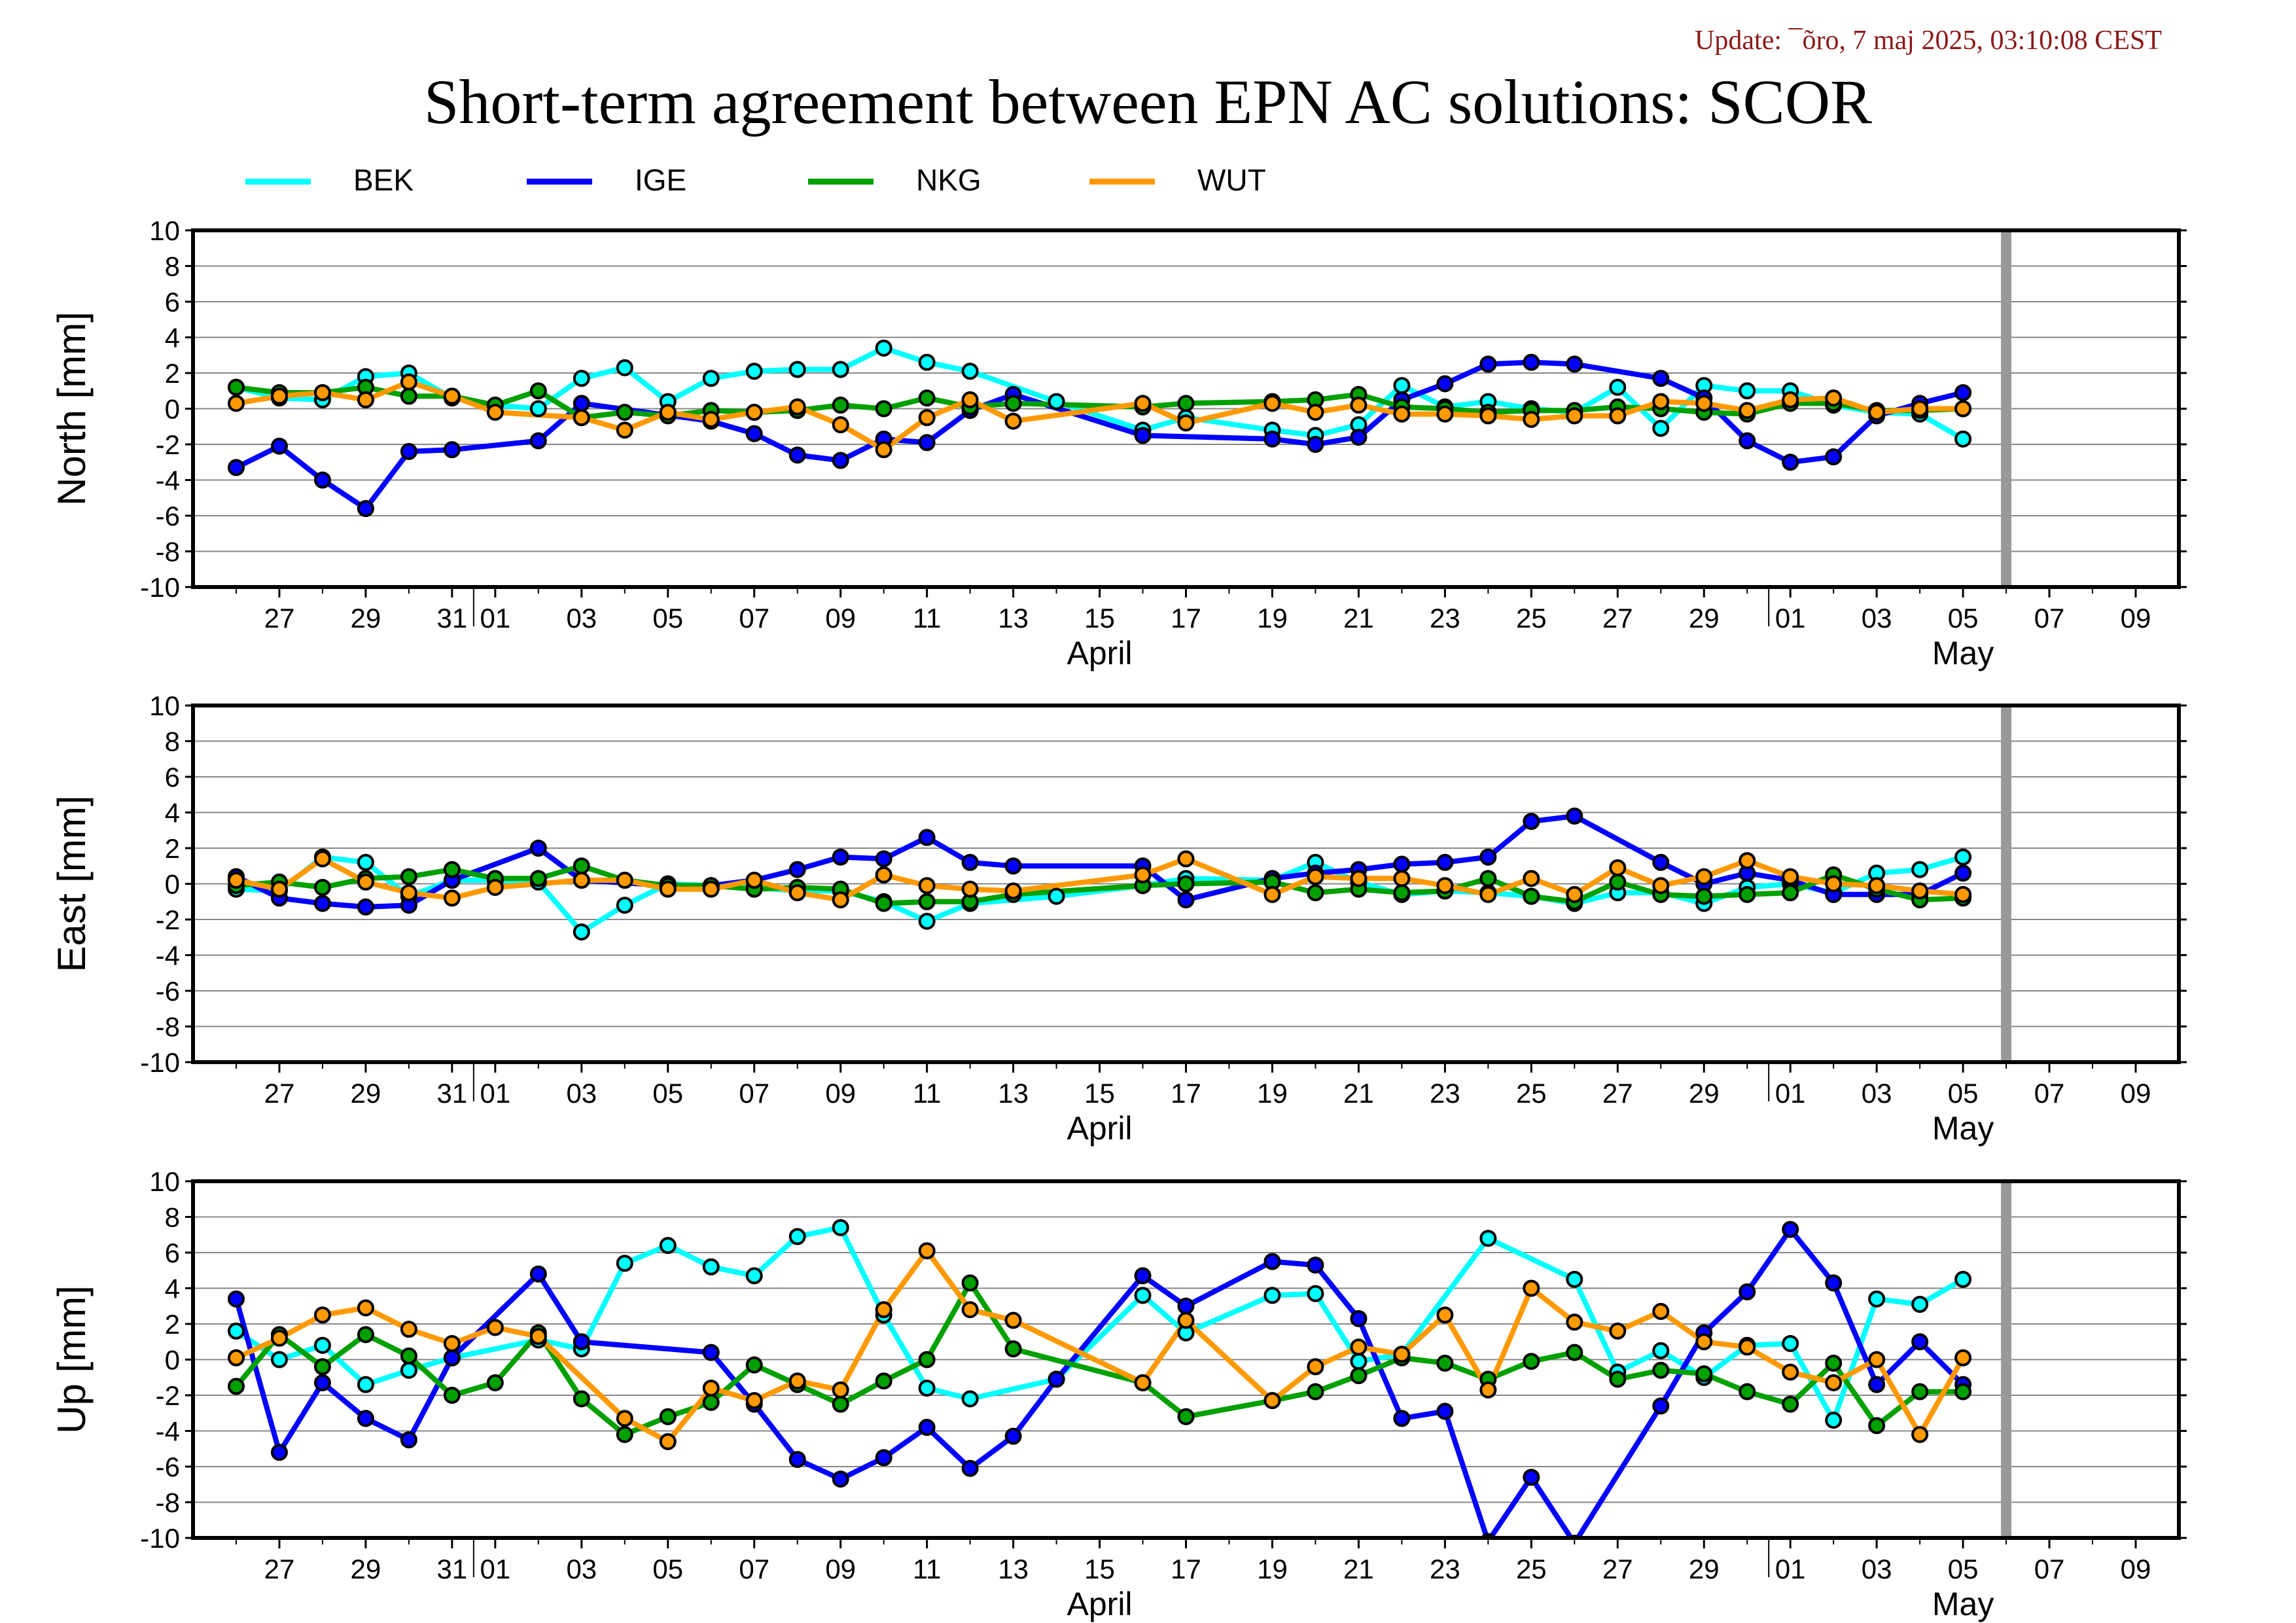 The height and width of the screenshot is (1623, 2296). Describe the element at coordinates (168, 480) in the screenshot. I see `y-tick-label: -4` at that location.